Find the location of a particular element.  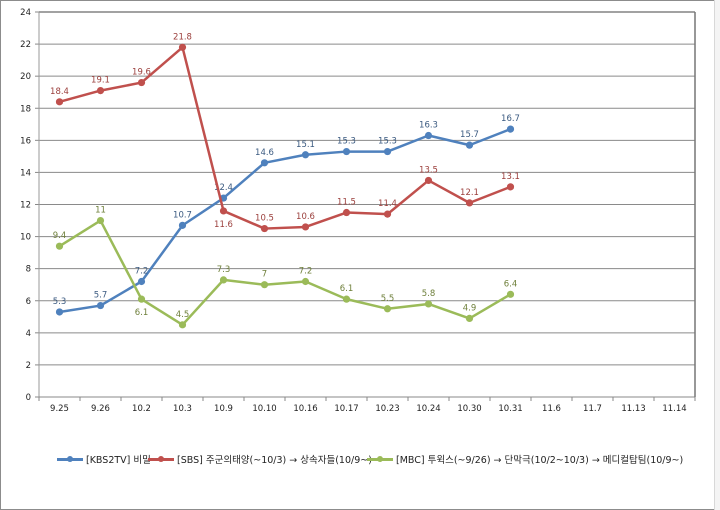

data-label: 11.4 is located at coordinates (387, 204).